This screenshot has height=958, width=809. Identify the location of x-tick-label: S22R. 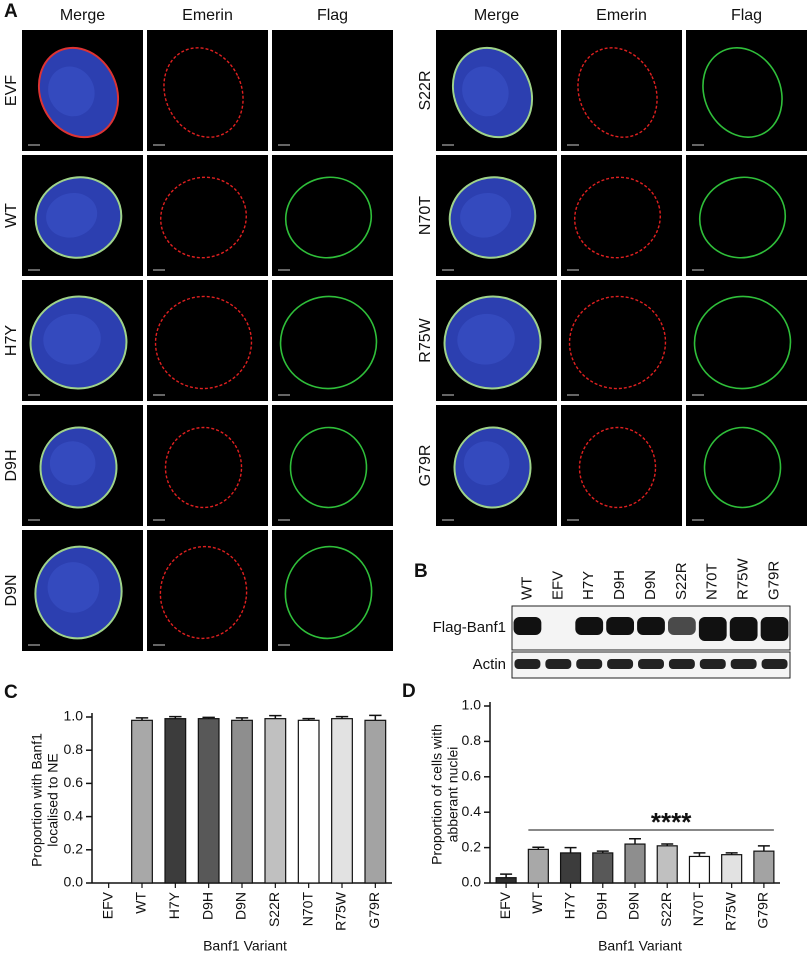
(666, 909).